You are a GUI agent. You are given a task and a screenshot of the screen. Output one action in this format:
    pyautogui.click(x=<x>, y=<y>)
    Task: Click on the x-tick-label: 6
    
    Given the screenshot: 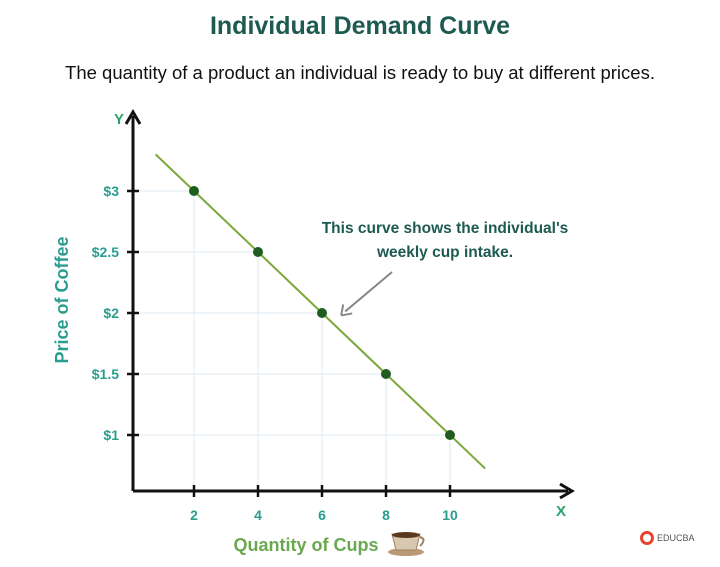 What is the action you would take?
    pyautogui.click(x=322, y=515)
    